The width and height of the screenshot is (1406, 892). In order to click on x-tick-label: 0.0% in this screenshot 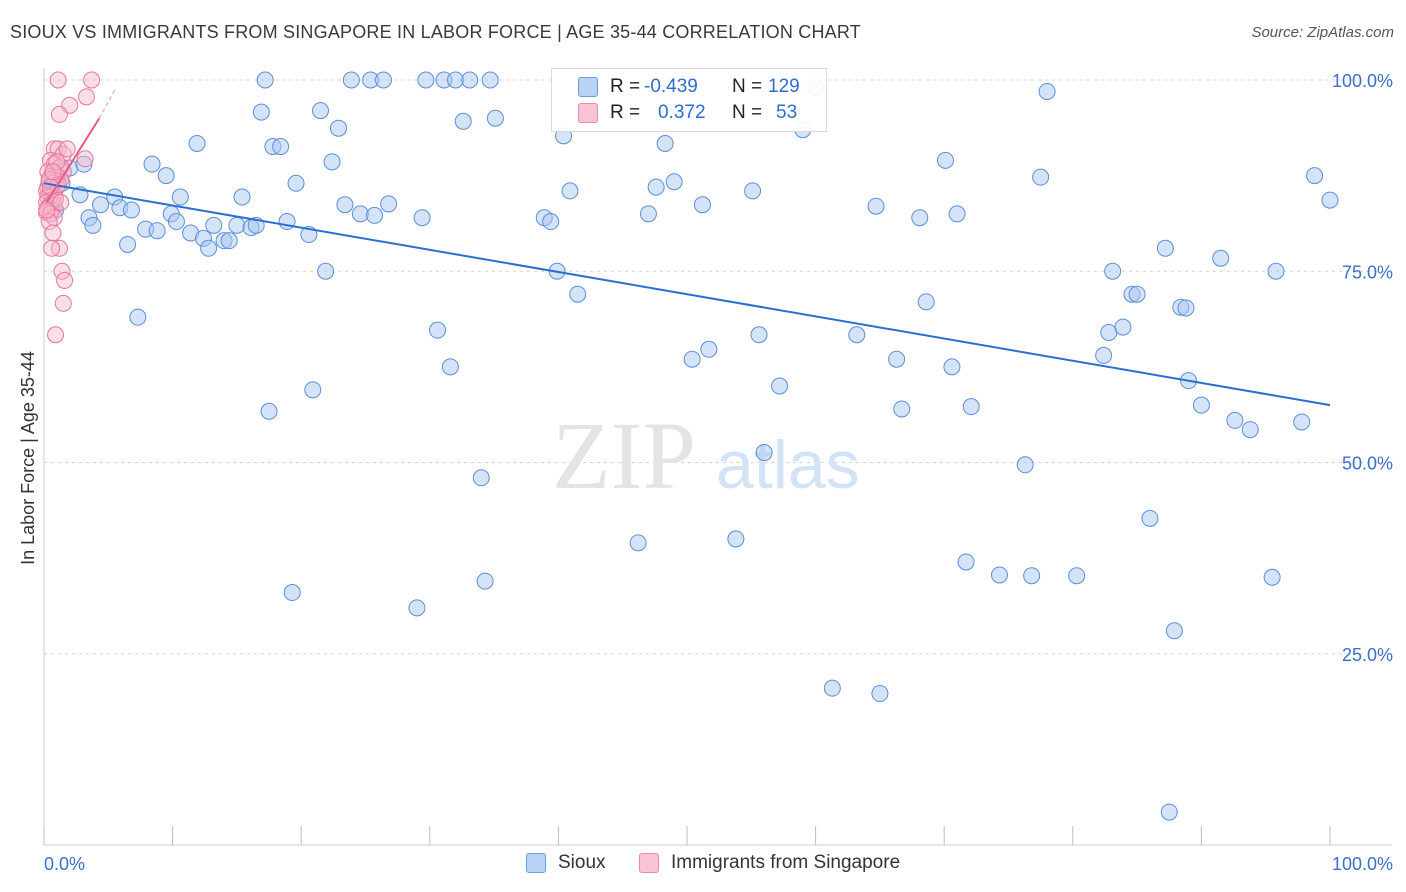, I will do `click(64, 864)`.